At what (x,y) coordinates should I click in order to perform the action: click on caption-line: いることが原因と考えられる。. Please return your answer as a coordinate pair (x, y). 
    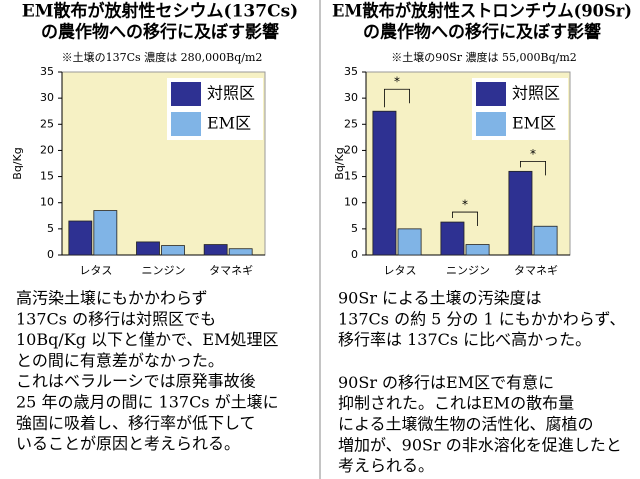
    Looking at the image, I should click on (128, 443).